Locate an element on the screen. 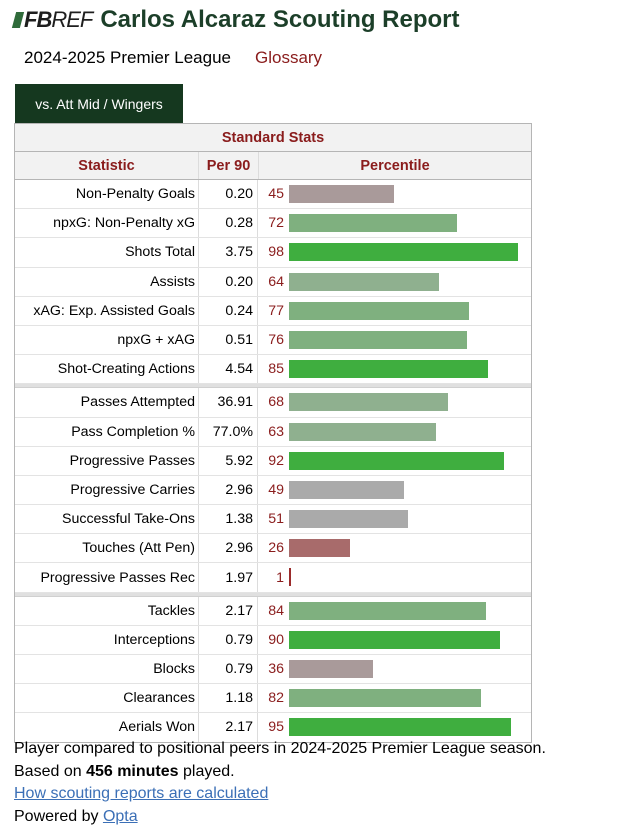 The width and height of the screenshot is (623, 840). percentile-cell: 1 is located at coordinates (393, 577).